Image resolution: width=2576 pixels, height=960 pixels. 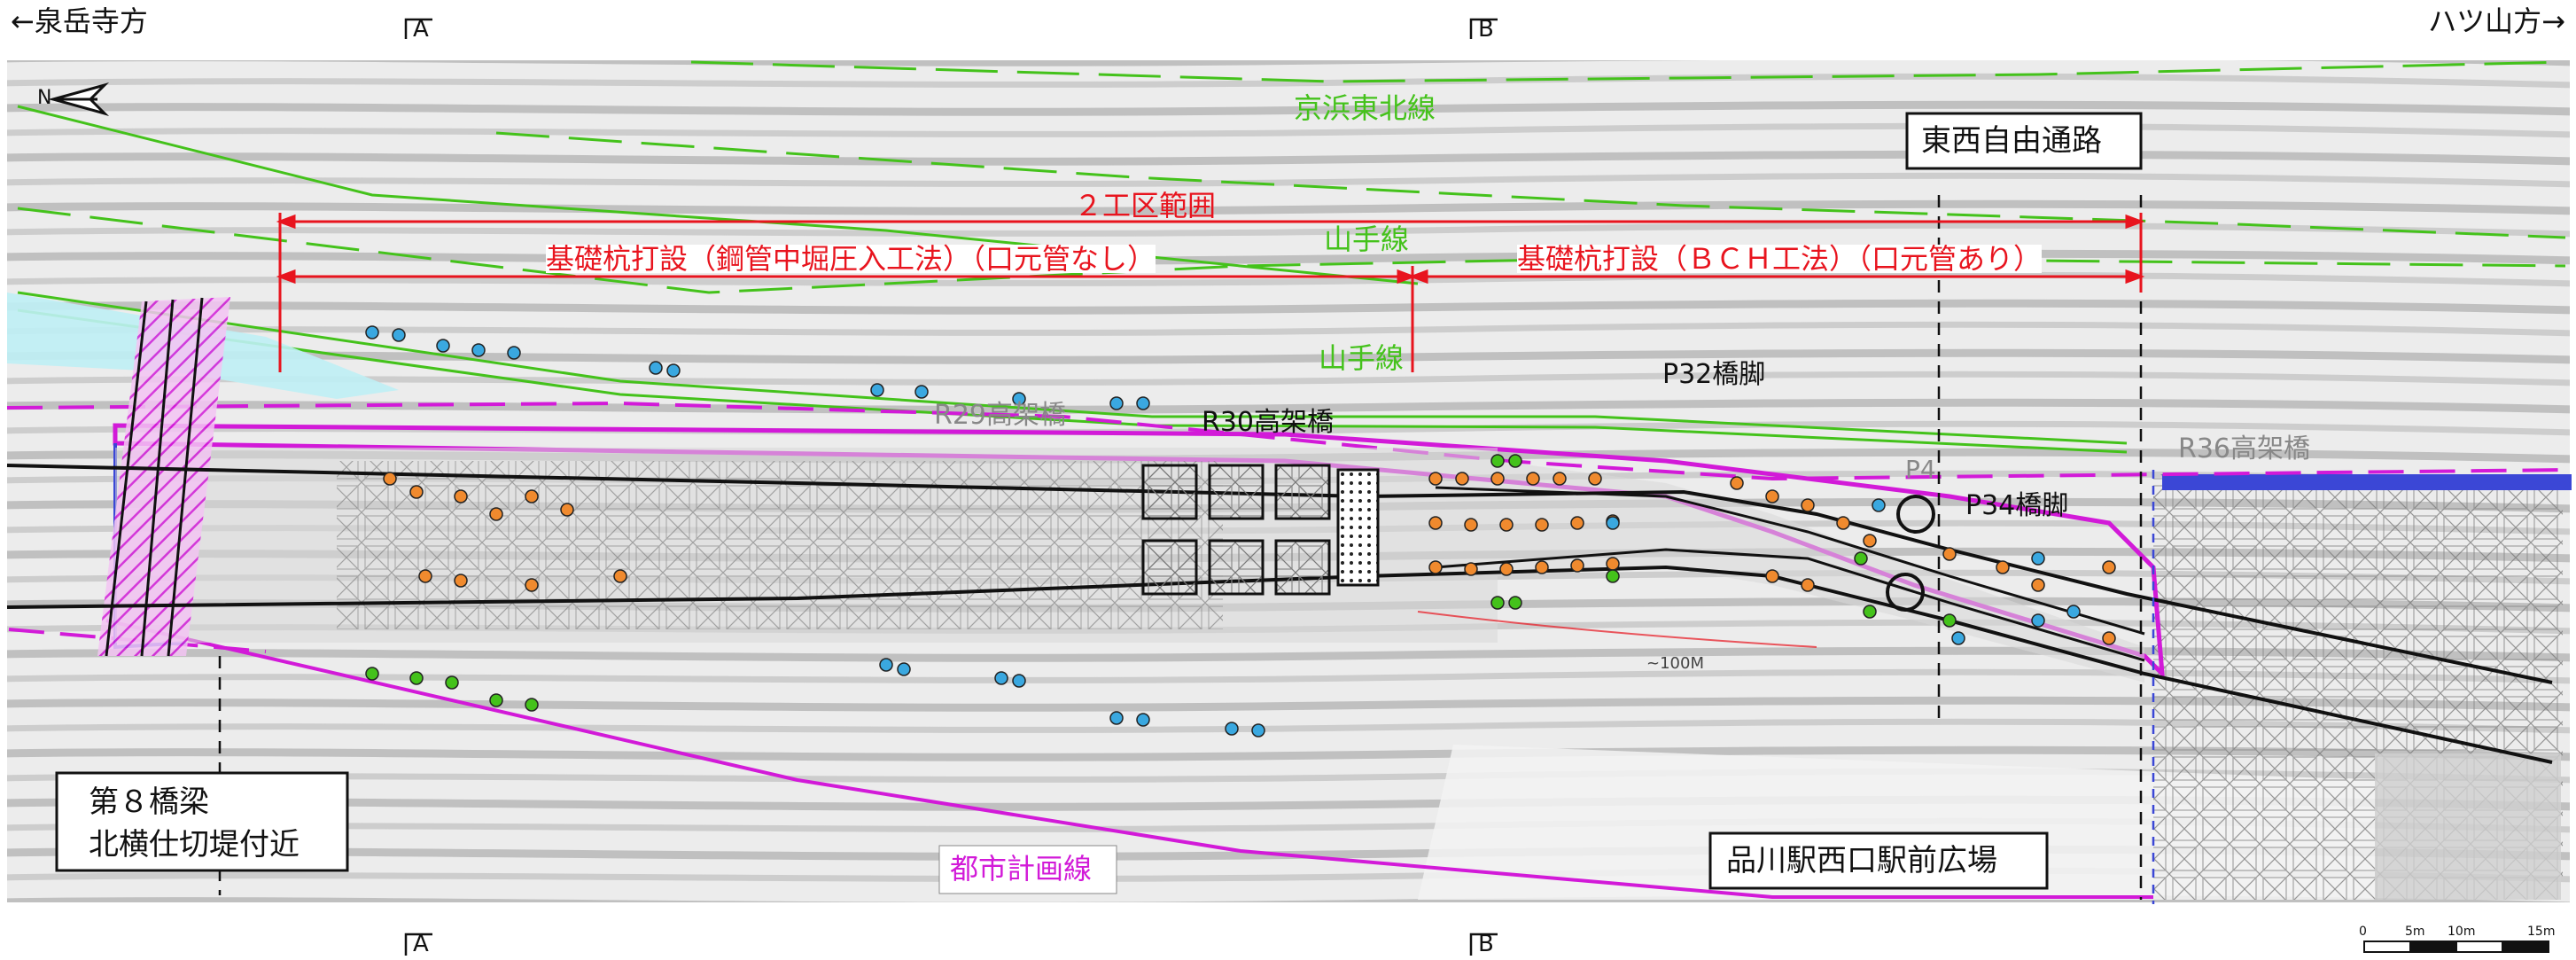 I want to click on yamanote-label-1: 山手線, so click(x=1367, y=239).